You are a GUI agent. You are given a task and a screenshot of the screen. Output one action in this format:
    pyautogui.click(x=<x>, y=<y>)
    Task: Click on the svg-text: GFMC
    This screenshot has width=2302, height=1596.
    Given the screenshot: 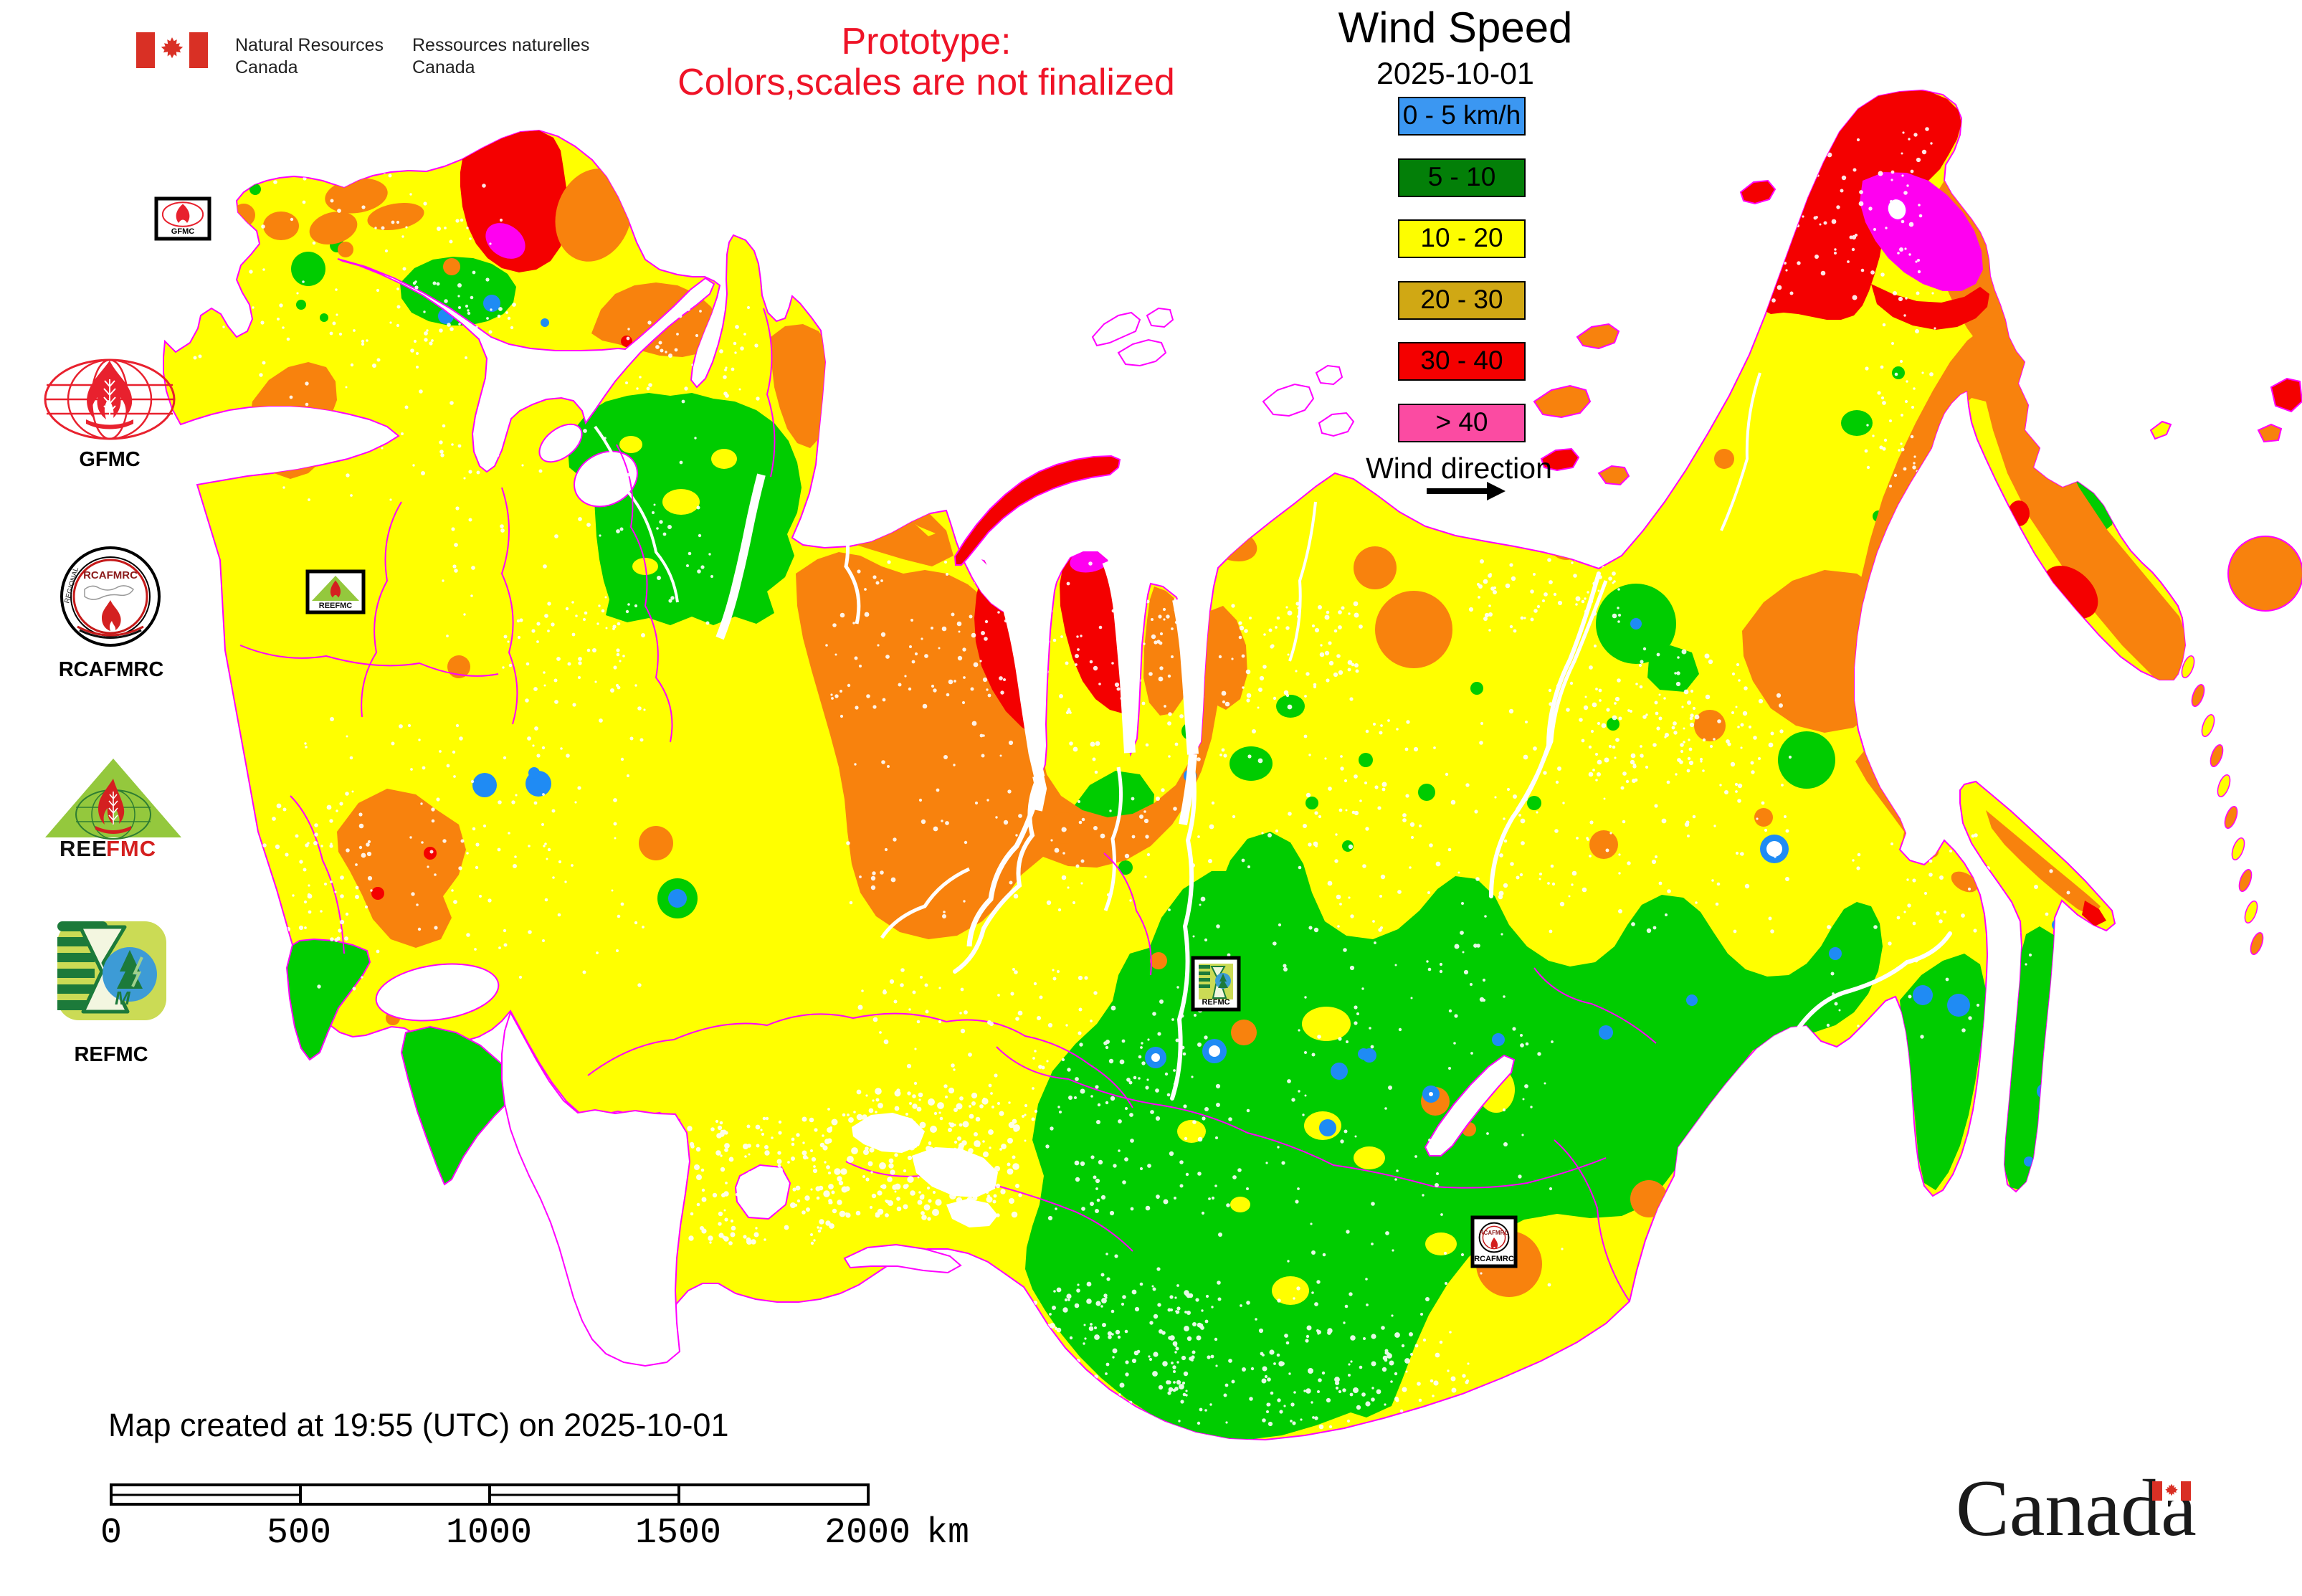 What is the action you would take?
    pyautogui.click(x=183, y=231)
    